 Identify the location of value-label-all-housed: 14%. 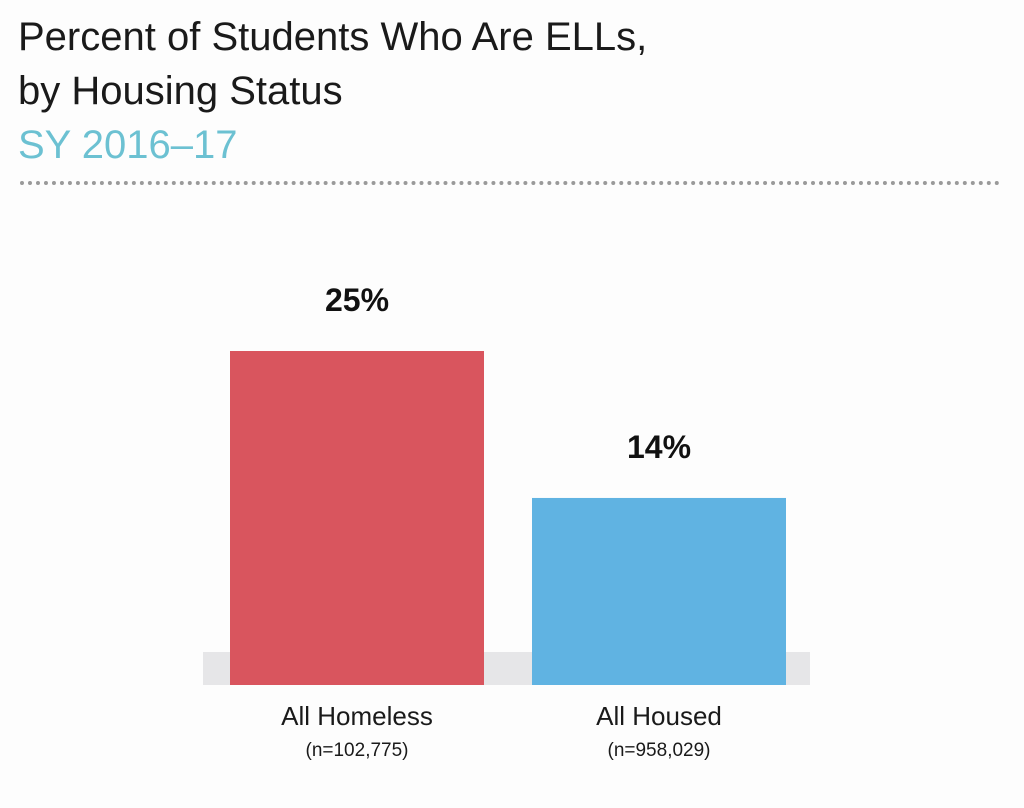
(659, 447).